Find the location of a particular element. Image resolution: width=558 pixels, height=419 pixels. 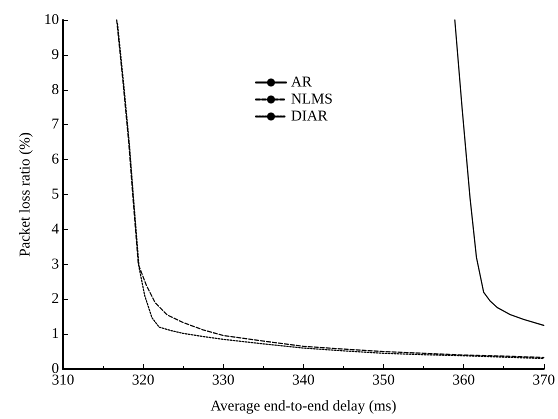

x-tick-label: 310 is located at coordinates (63, 380).